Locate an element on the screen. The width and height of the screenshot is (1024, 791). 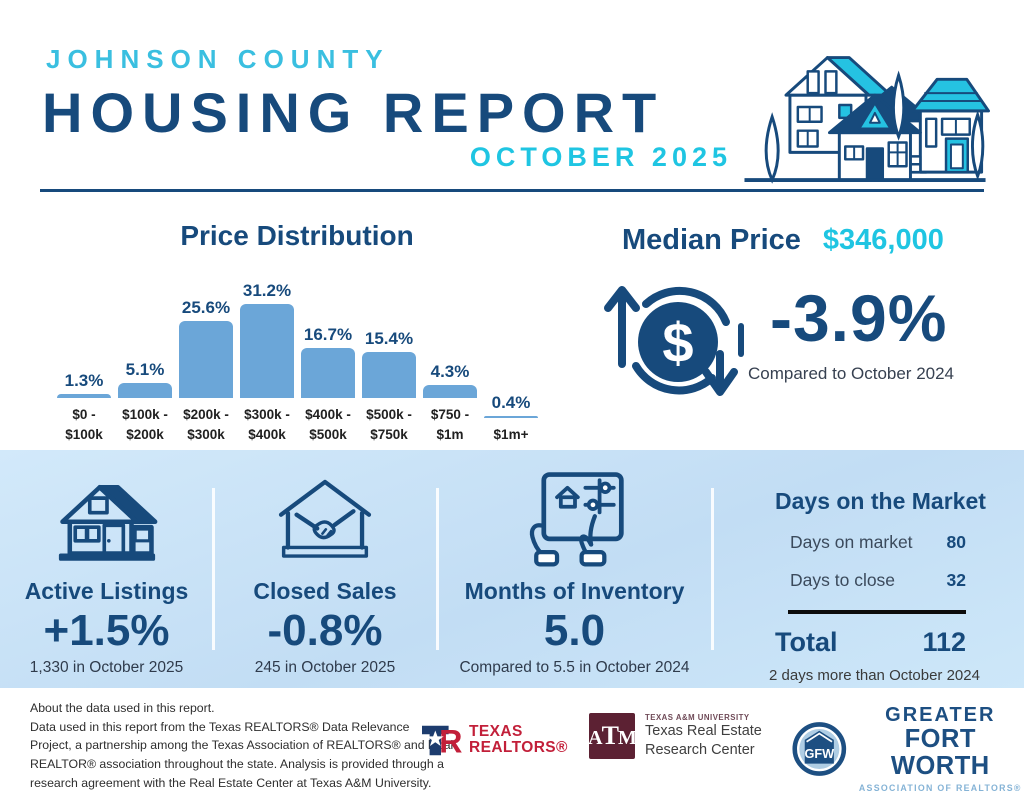
gfw-mark-icon: GFW is located at coordinates (819, 748).